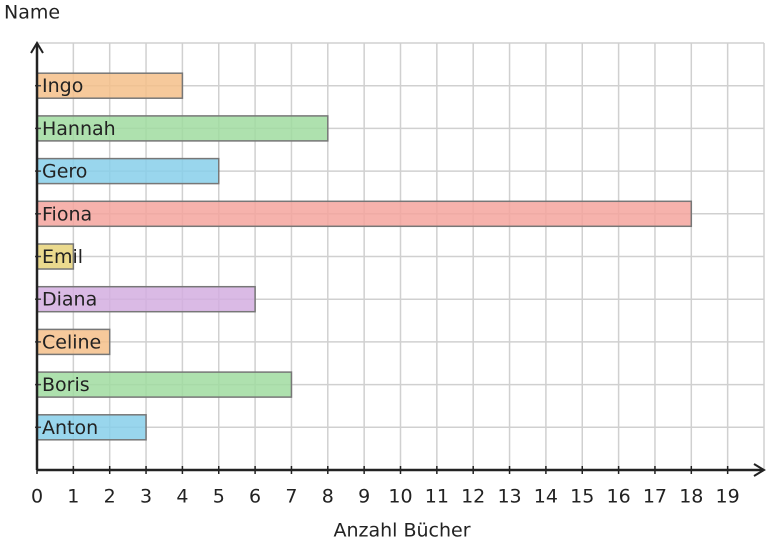 Image resolution: width=769 pixels, height=548 pixels. I want to click on x-tick-label: 10, so click(400, 497).